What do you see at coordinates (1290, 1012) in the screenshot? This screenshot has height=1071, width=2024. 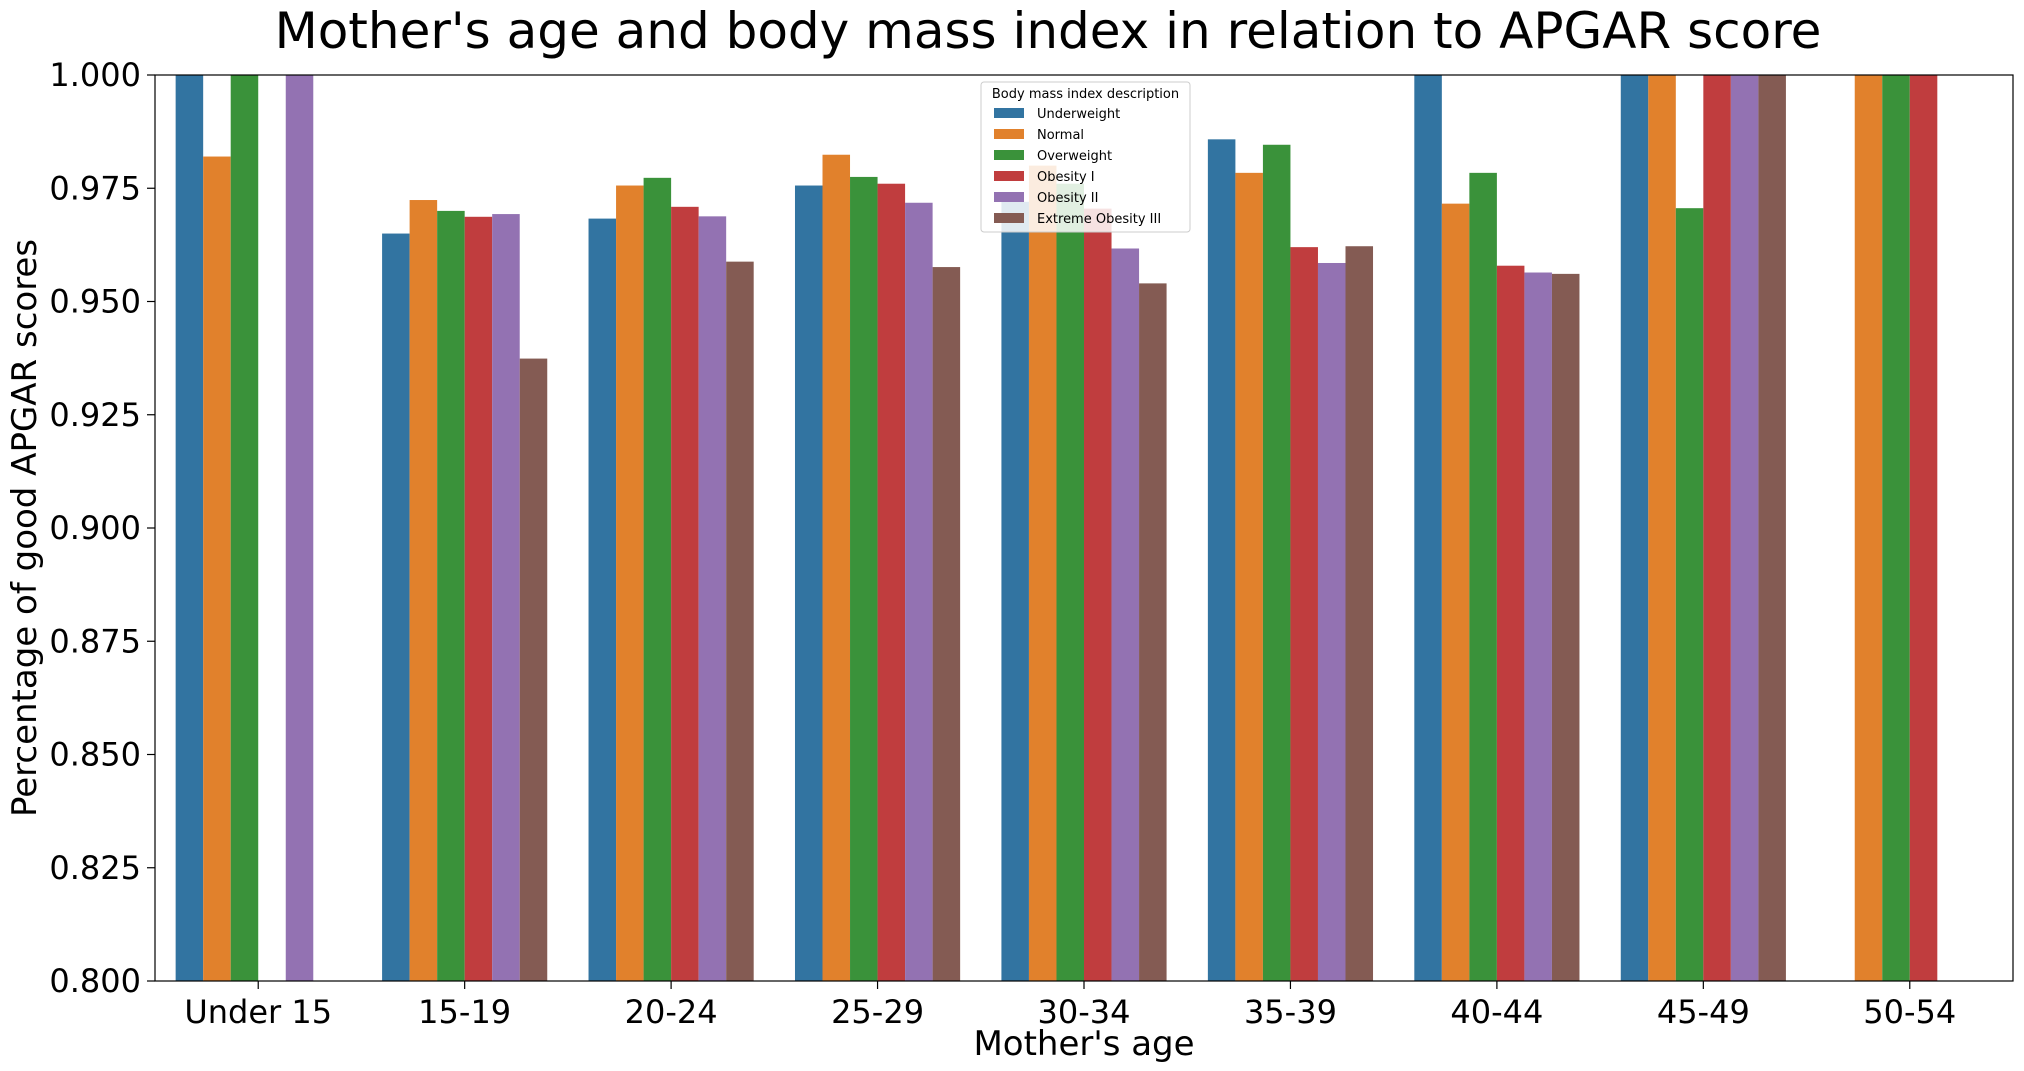 I see `x-tick-label: 35-39` at bounding box center [1290, 1012].